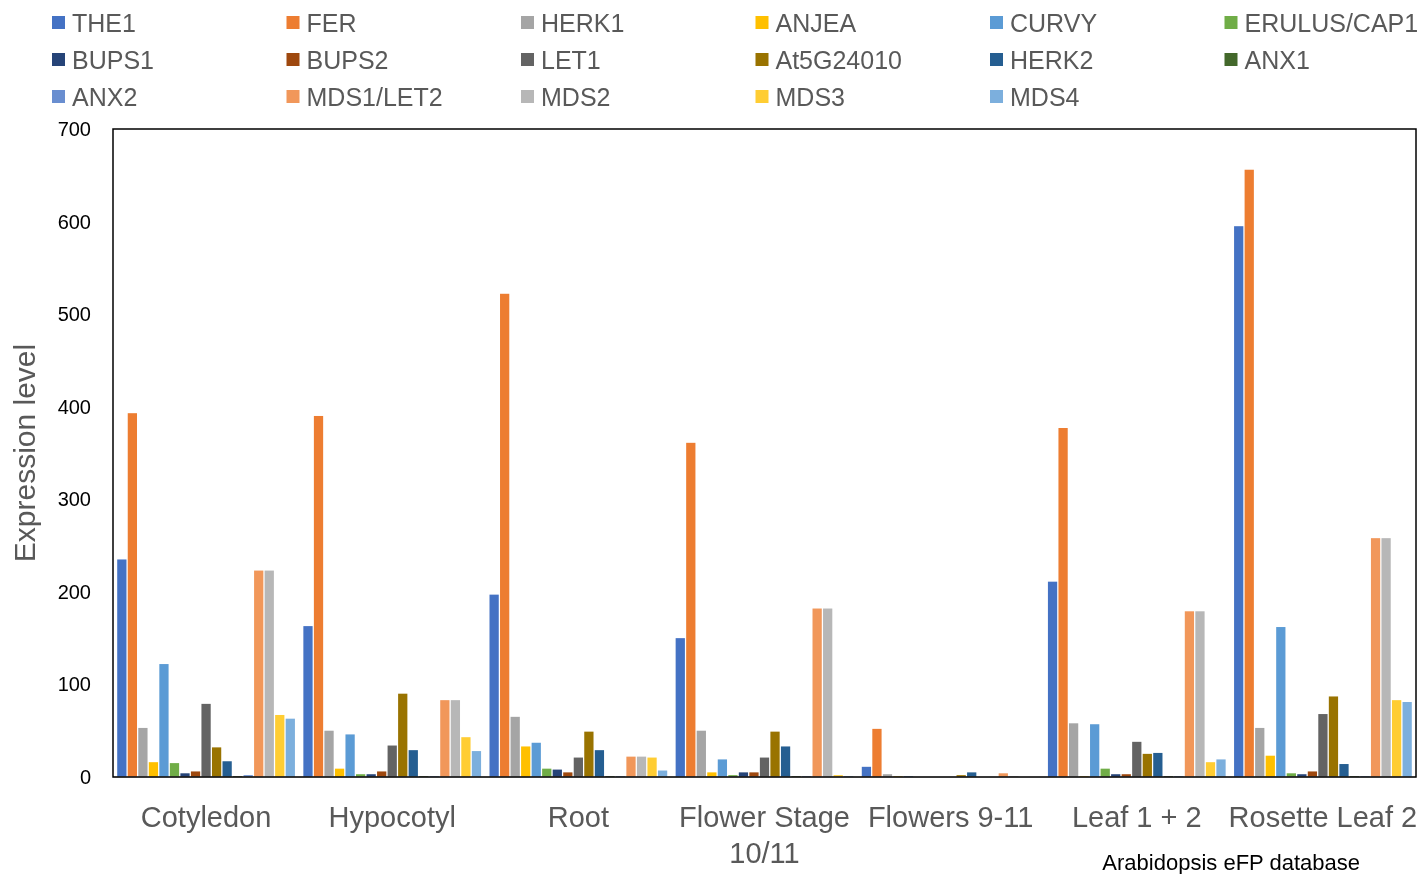  I want to click on x-tick-label: Flower Stage 10/11, so click(764, 835).